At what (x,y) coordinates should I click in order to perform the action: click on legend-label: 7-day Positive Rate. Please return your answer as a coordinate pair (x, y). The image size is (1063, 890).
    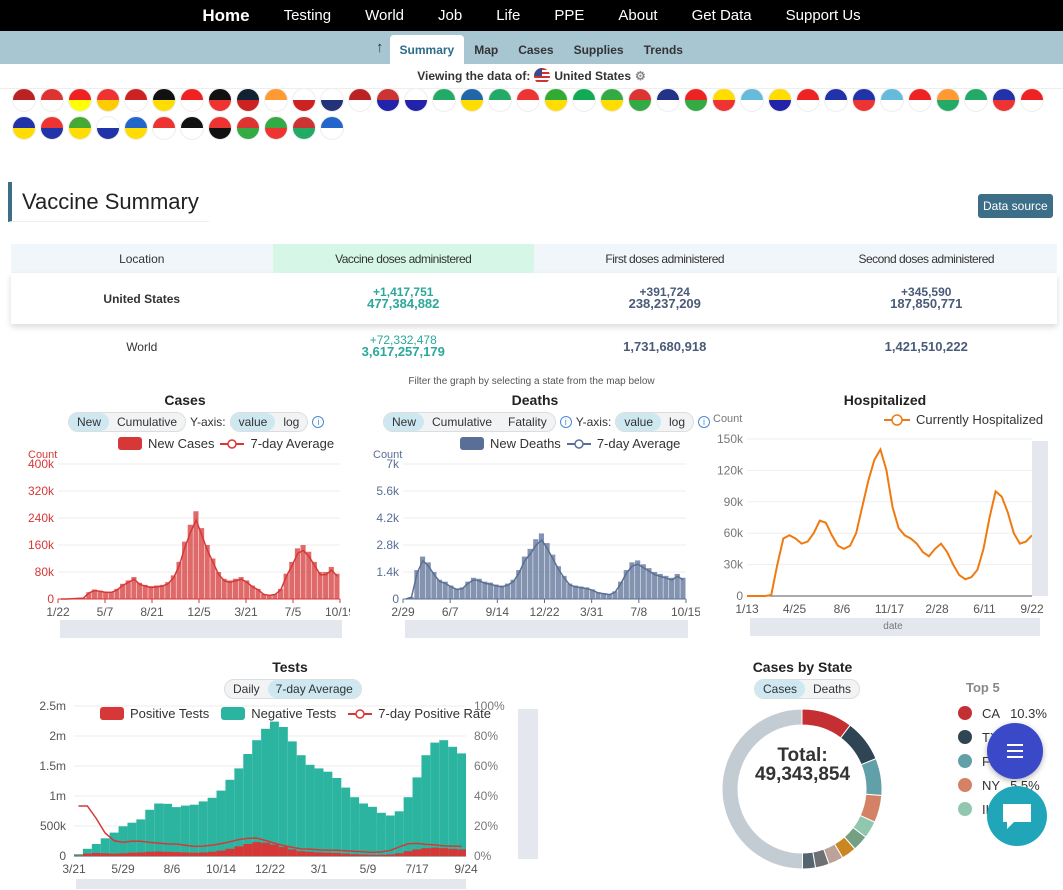
    Looking at the image, I should click on (435, 713).